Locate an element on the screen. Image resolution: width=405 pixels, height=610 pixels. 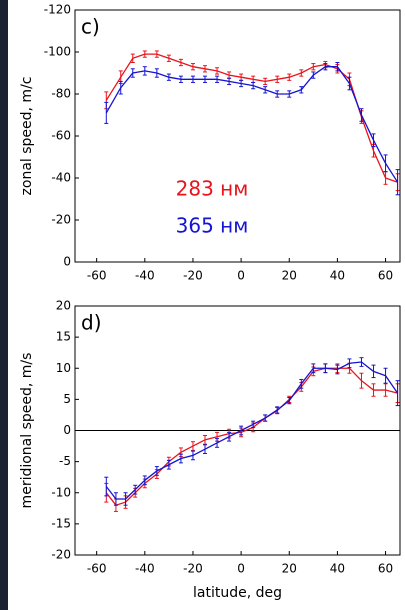
y-tick-label: -5 is located at coordinates (65, 461).